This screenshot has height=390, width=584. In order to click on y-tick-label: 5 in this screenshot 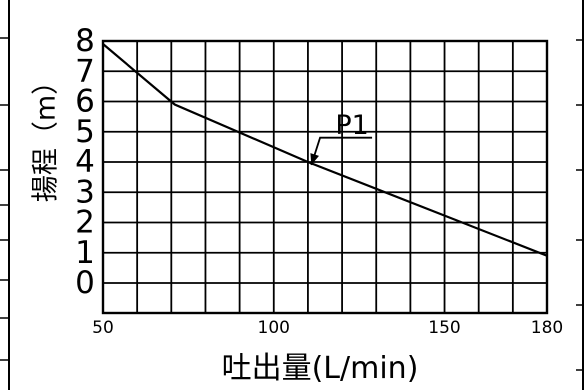, I will do `click(85, 132)`.